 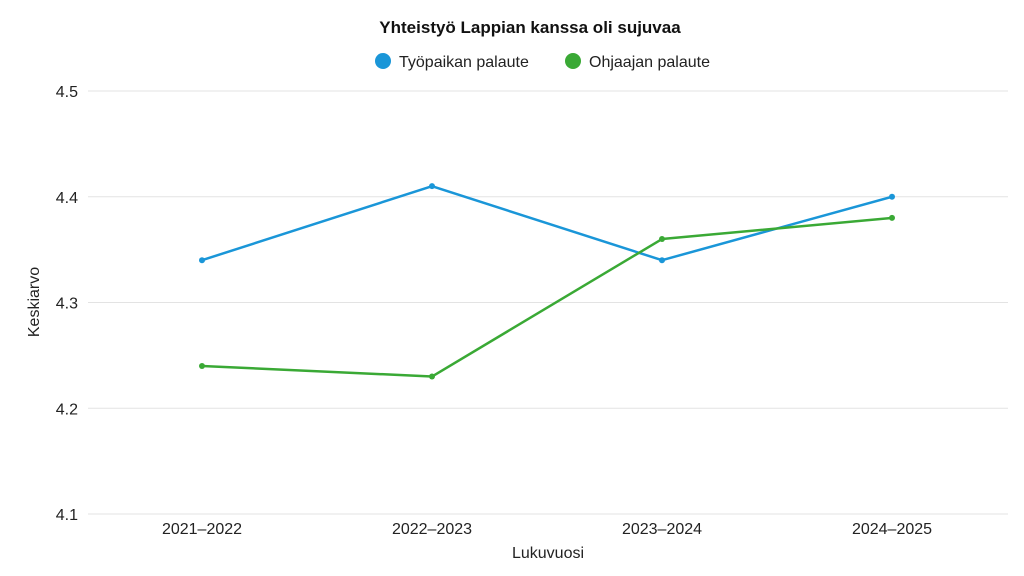 I want to click on y-tick-label: 4.5, so click(x=67, y=92).